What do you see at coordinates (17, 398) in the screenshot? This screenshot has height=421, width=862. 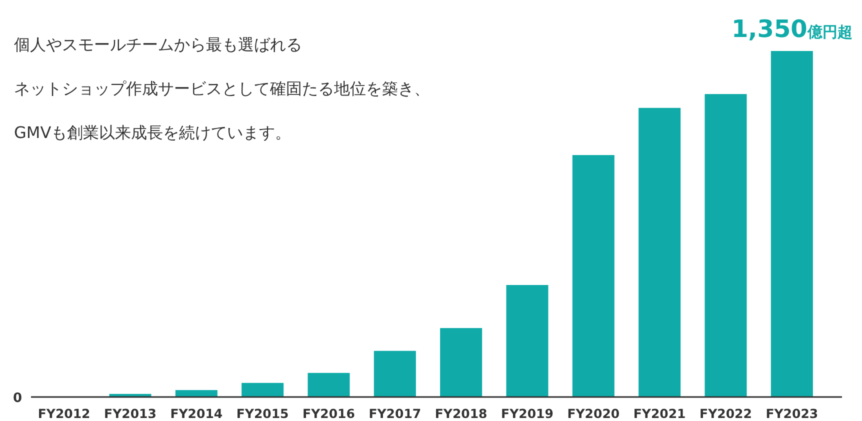 I see `text: 0` at bounding box center [17, 398].